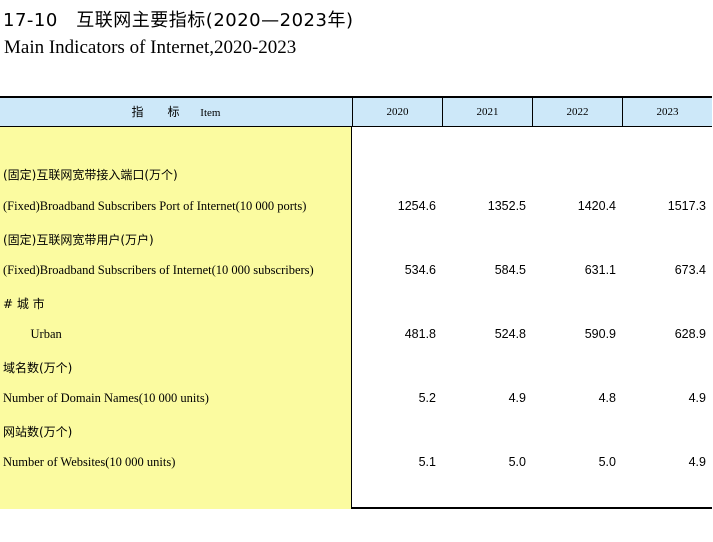  What do you see at coordinates (510, 270) in the screenshot?
I see `cell-value: 584.5` at bounding box center [510, 270].